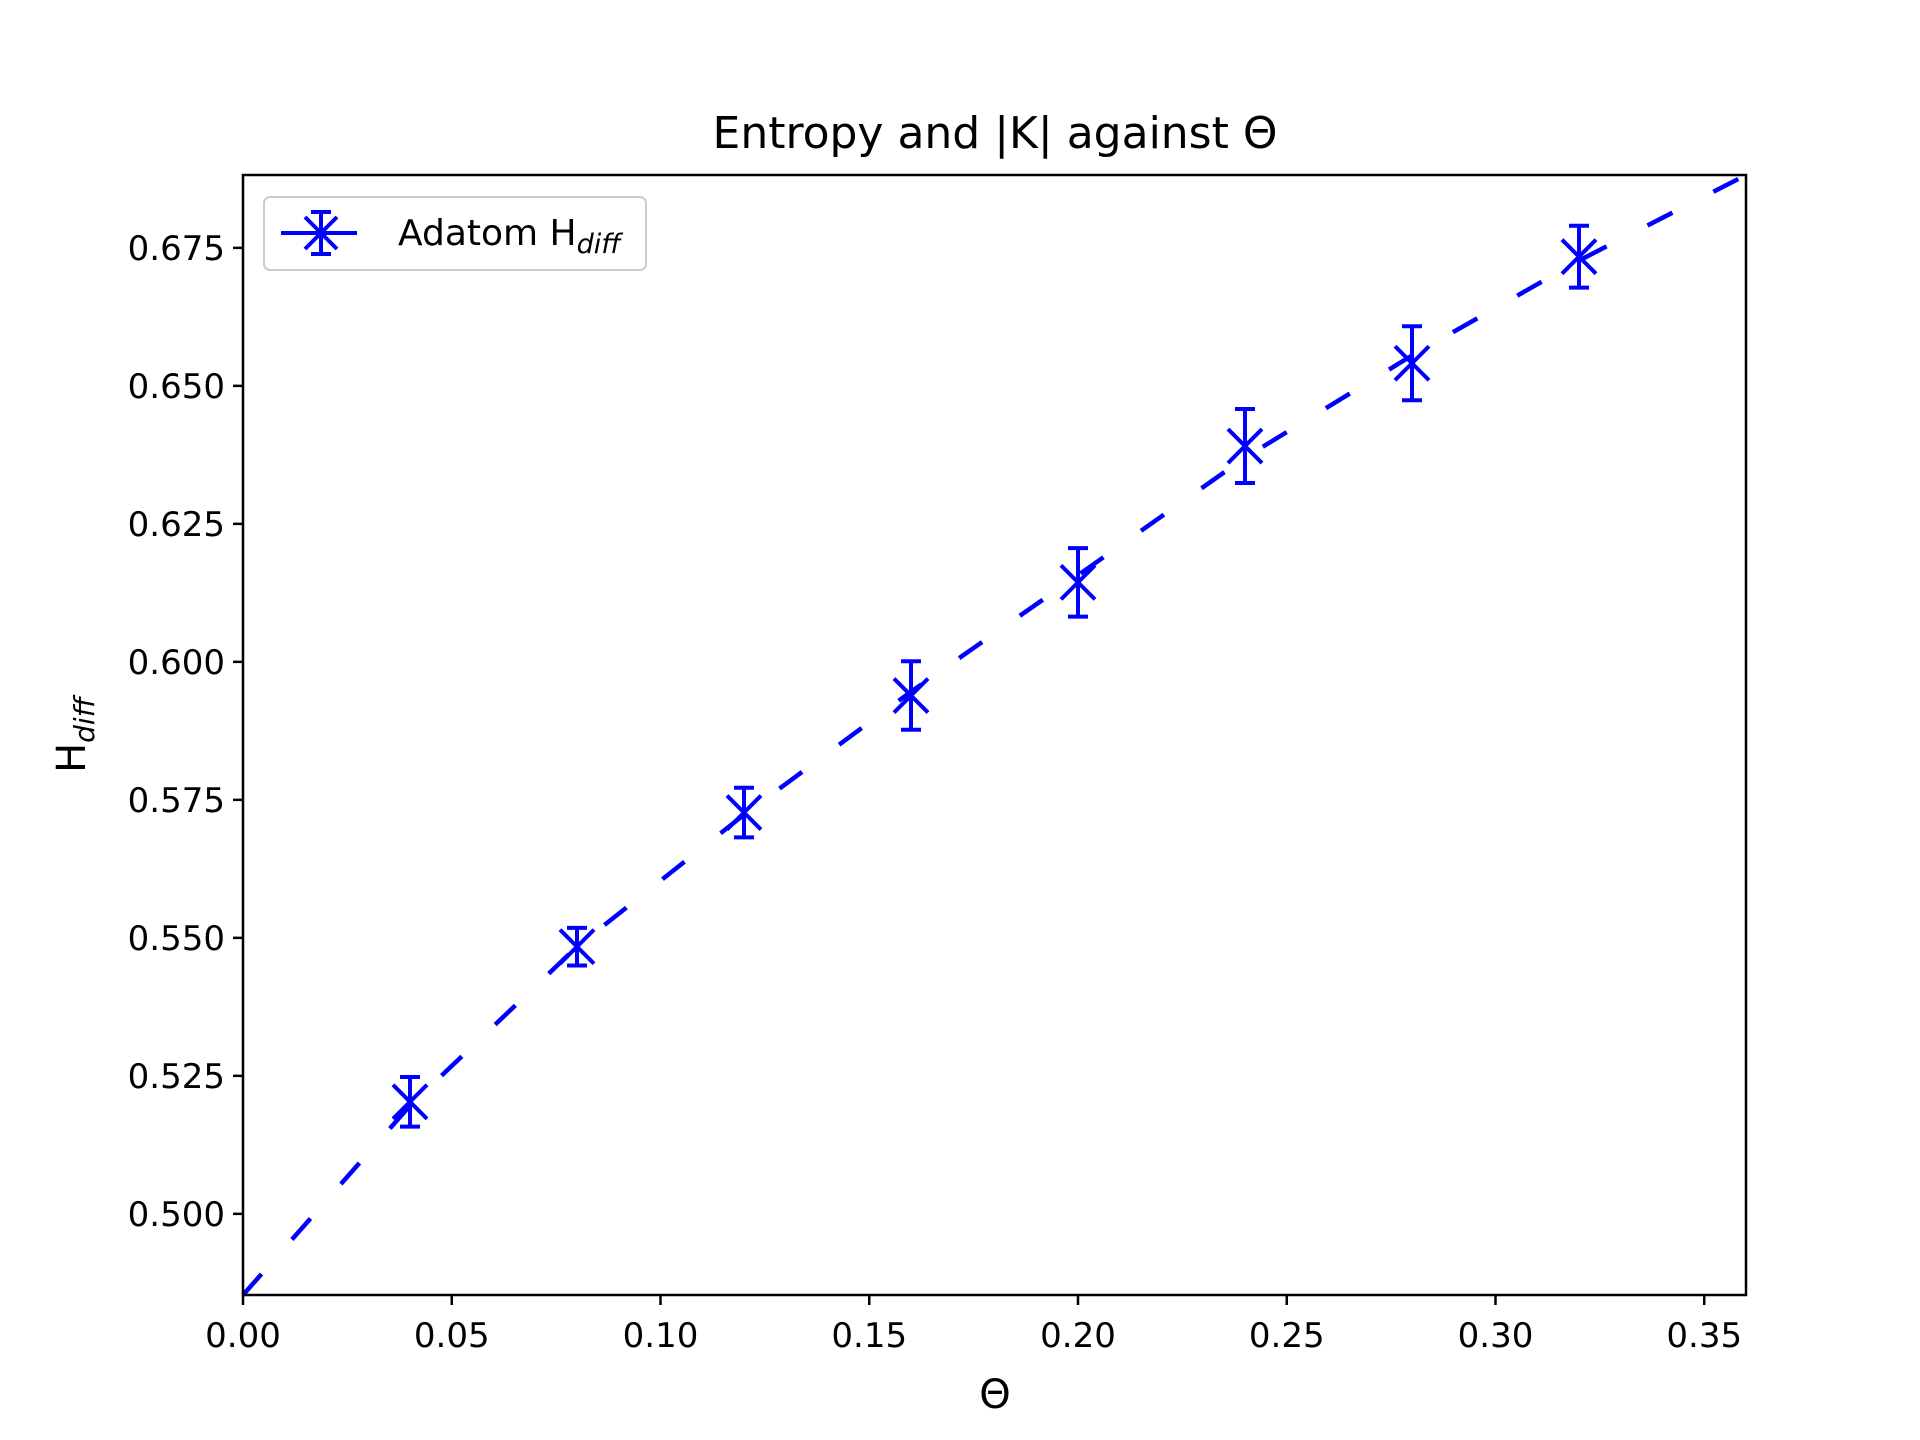 The width and height of the screenshot is (1920, 1440). I want to click on y-axis-ticks: 0.500 0.525 0.550 0.575 0.600 0.625 0.650 0.675, so click(185, 732).